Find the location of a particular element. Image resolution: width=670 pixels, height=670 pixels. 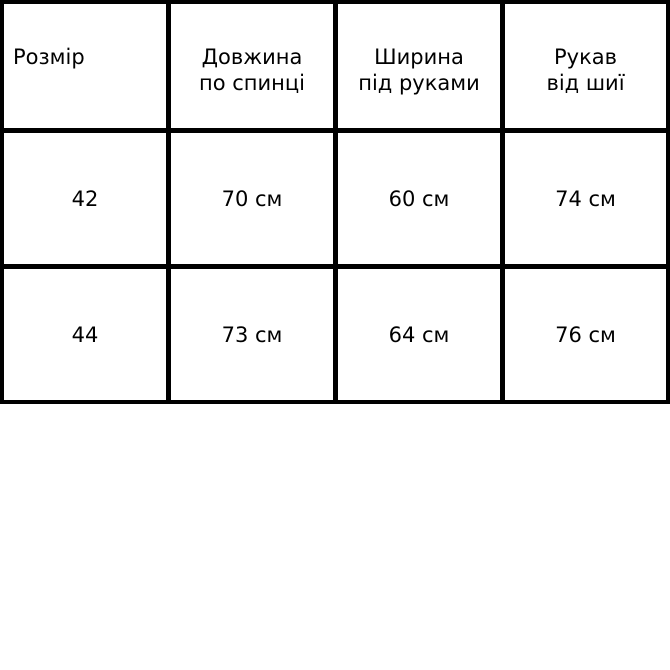

row-42-sleeve: 74 см is located at coordinates (585, 198).